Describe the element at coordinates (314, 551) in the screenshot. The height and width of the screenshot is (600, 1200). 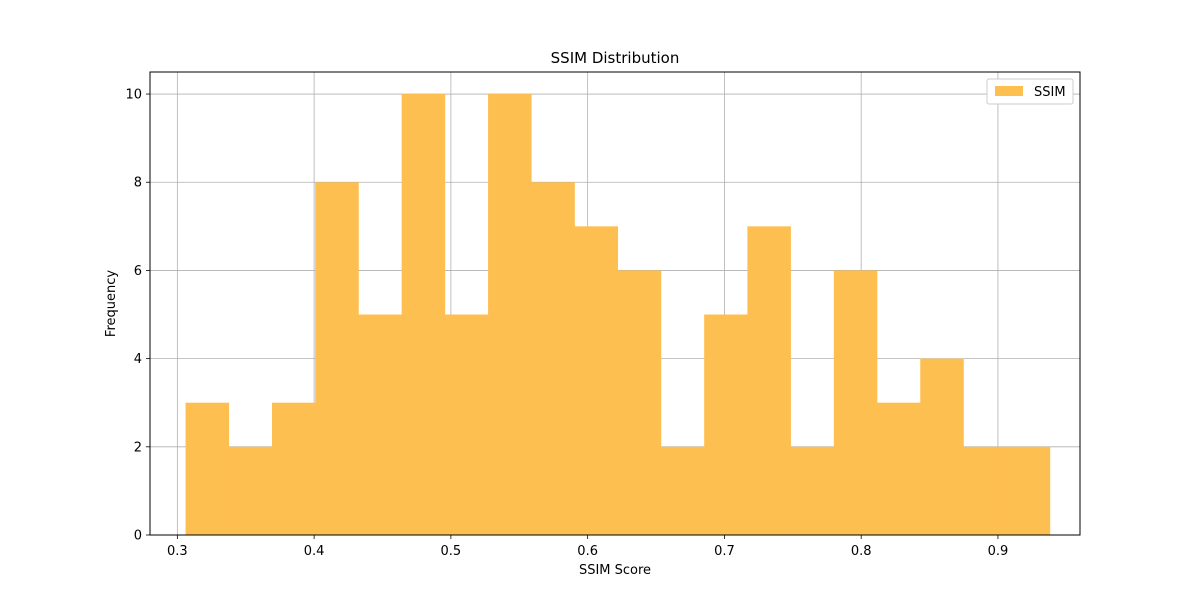
I see `x-tick-label: 0.4` at that location.